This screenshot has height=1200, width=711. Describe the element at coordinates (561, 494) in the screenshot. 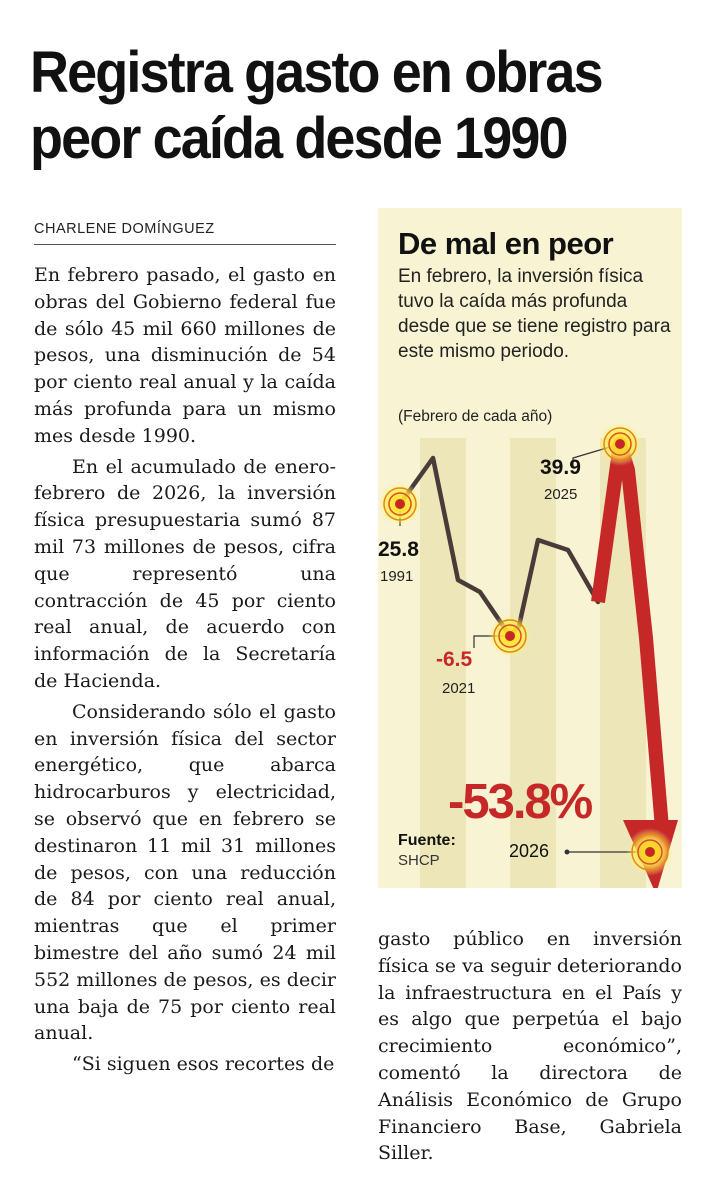

I see `year-label-2025: 2025` at that location.